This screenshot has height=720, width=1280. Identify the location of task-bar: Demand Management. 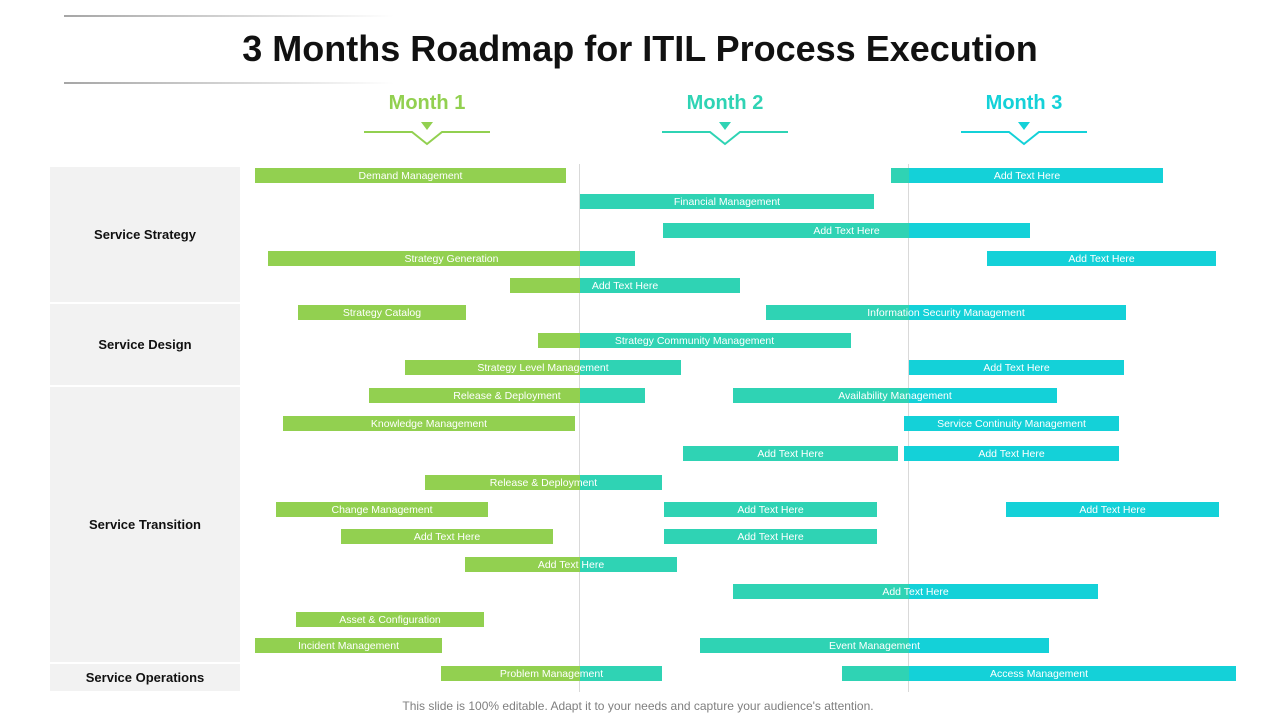
(410, 175).